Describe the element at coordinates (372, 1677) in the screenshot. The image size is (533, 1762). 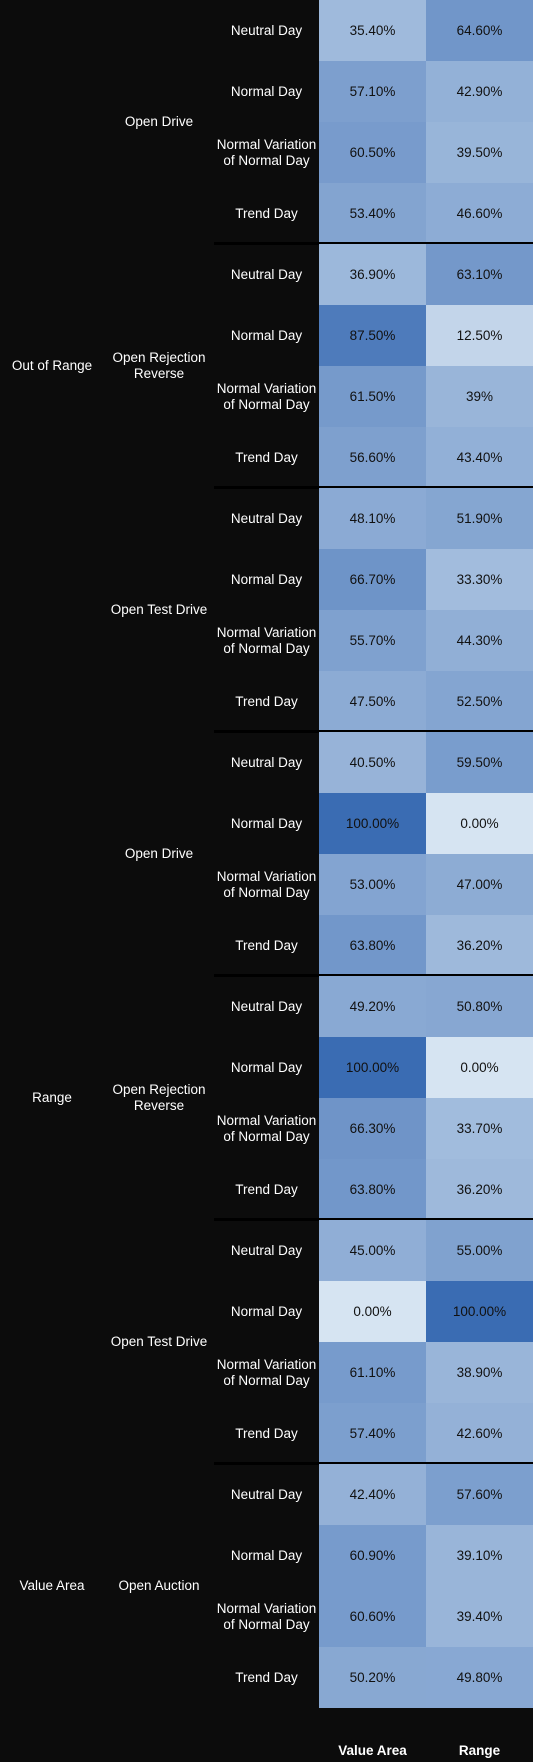
I see `heatmap-cell: 50.20%` at that location.